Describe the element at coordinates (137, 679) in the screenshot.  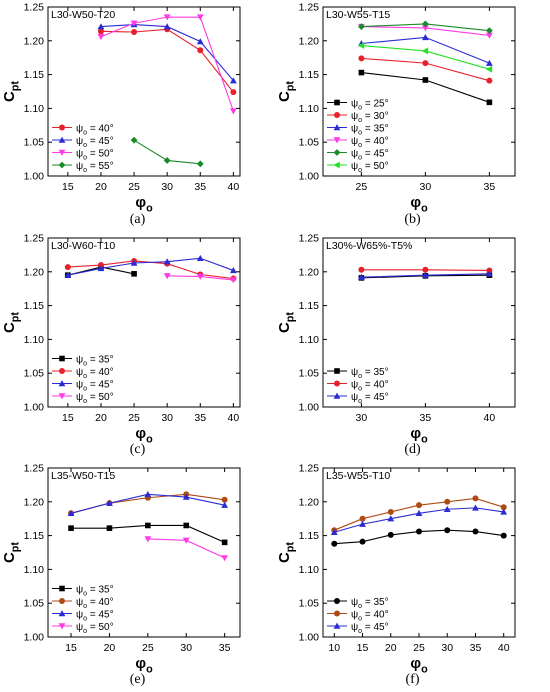
I see `caption-e: (e)` at that location.